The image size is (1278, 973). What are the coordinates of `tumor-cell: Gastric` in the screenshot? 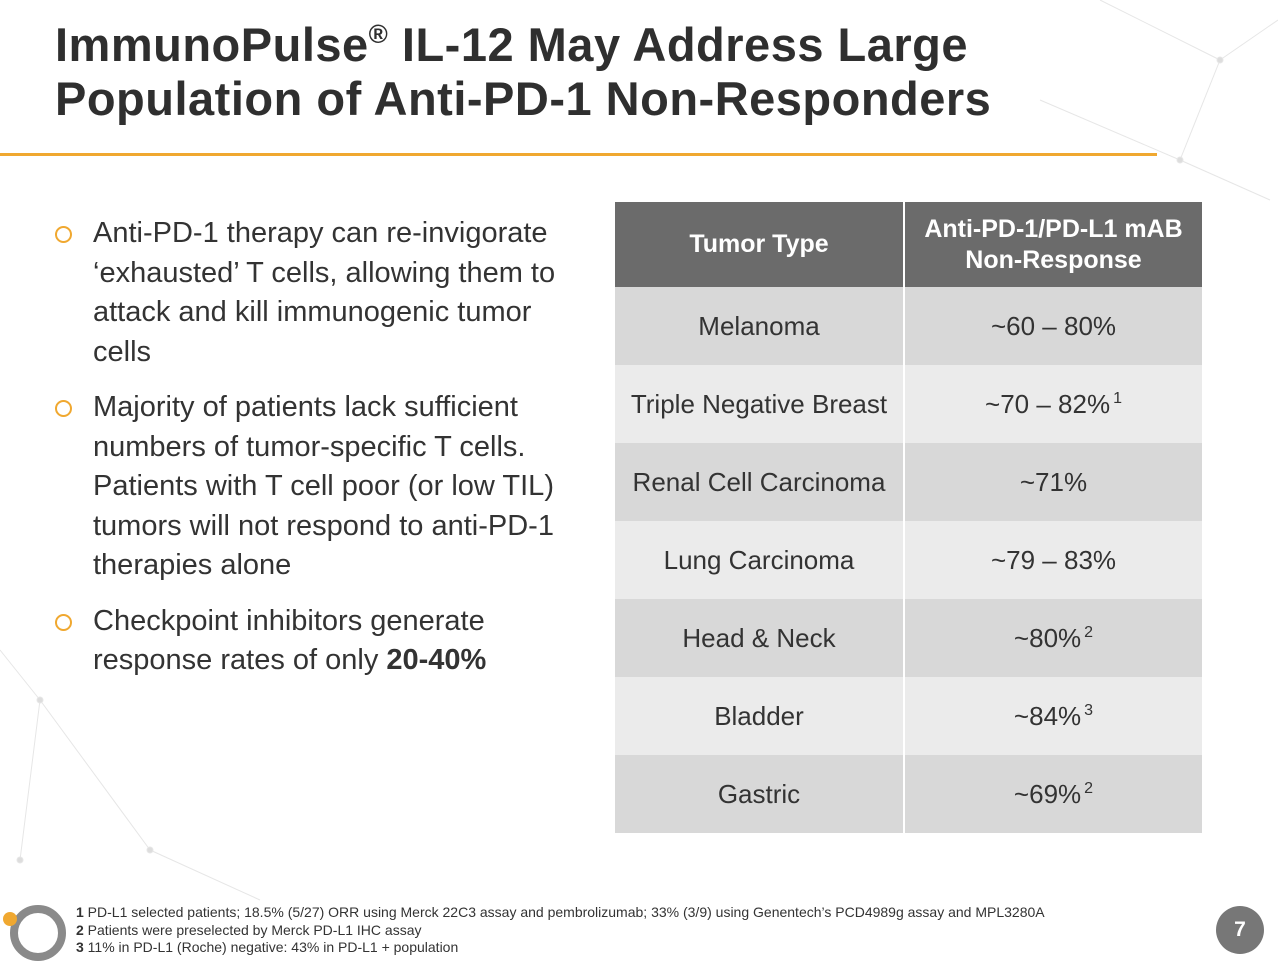 It's located at (759, 794).